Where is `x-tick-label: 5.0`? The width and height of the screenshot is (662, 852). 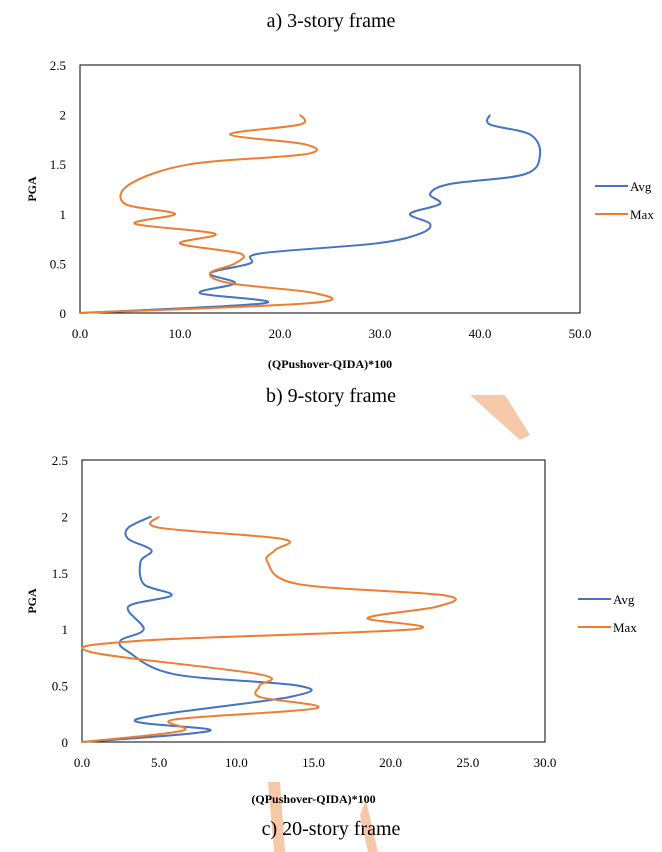
x-tick-label: 5.0 is located at coordinates (159, 762).